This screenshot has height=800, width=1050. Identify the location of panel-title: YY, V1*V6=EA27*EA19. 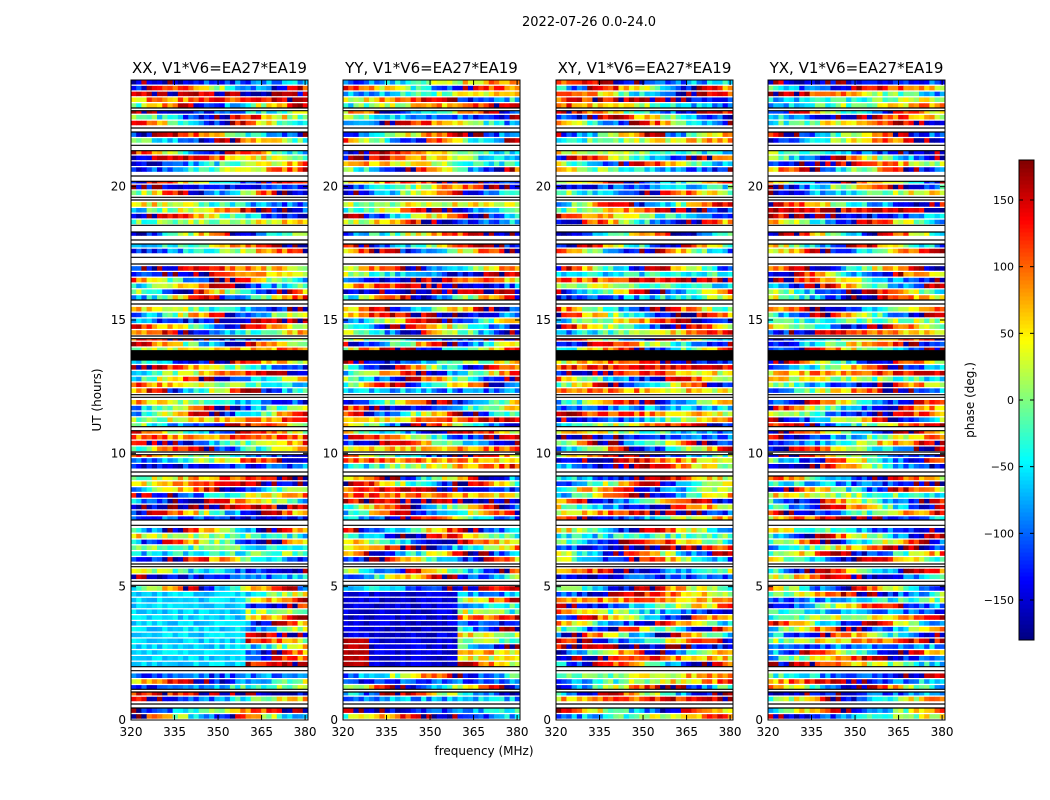
(431, 68).